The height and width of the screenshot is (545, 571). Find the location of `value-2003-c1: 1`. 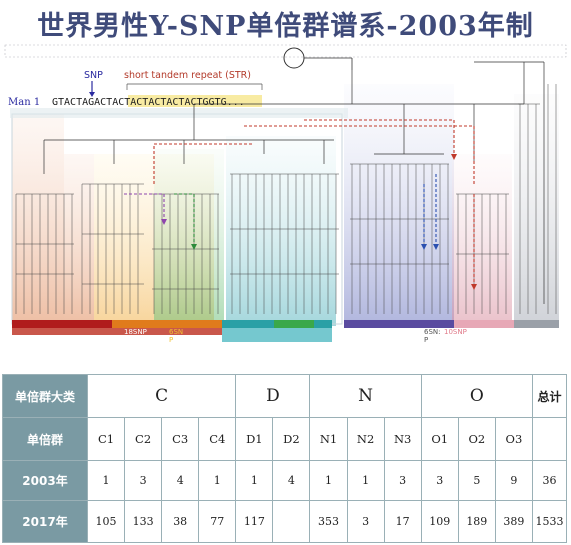

value-2003-c1: 1 is located at coordinates (106, 480).